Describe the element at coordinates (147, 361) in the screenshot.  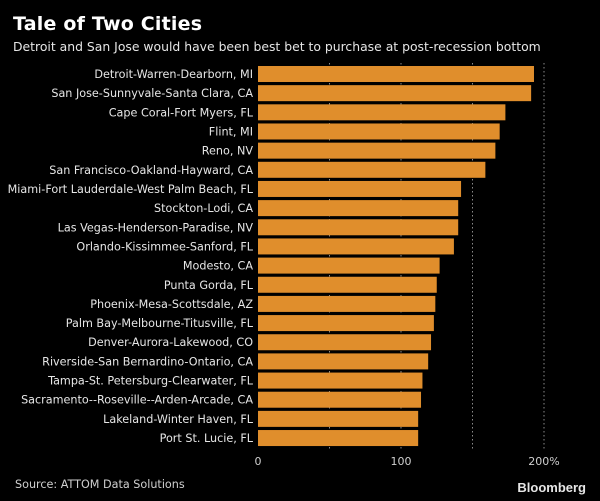
I see `category-label: Riverside-San Bernardino-Ontario, CA` at that location.